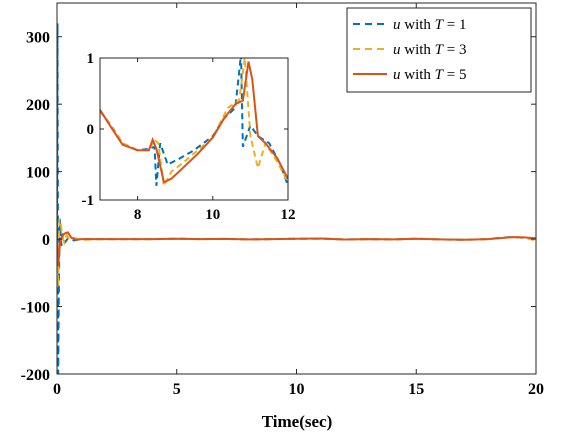 Image resolution: width=562 pixels, height=434 pixels. What do you see at coordinates (429, 75) in the screenshot?
I see `legend-entry: u with T = 5` at bounding box center [429, 75].